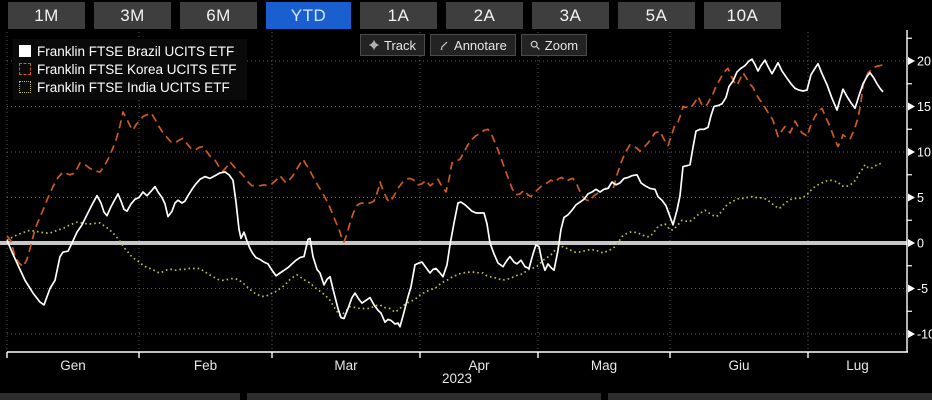 The width and height of the screenshot is (932, 400). I want to click on y-axis-label-0: 0, so click(920, 244).